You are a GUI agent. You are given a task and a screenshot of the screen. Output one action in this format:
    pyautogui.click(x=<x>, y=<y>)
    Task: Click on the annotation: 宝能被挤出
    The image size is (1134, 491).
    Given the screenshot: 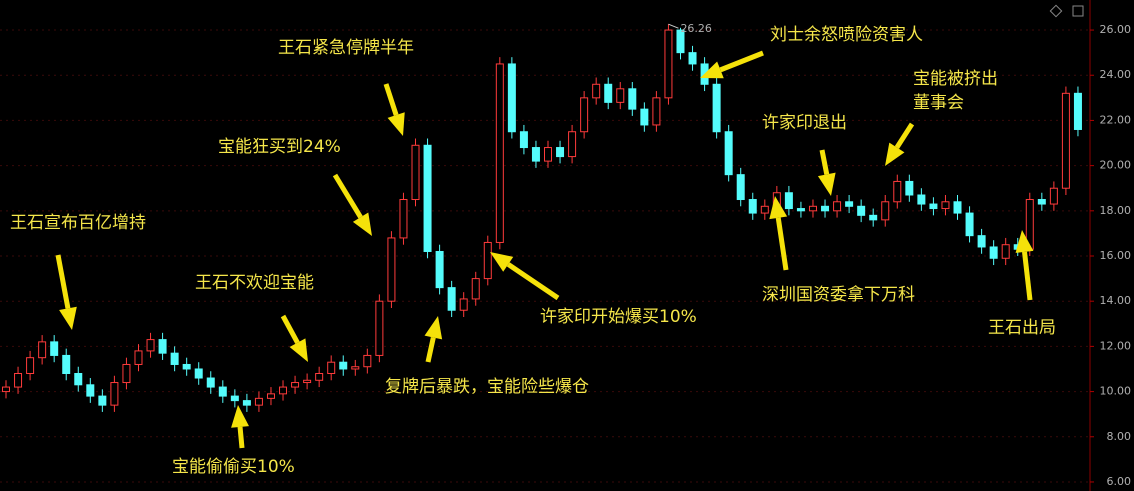 What is the action you would take?
    pyautogui.click(x=955, y=79)
    